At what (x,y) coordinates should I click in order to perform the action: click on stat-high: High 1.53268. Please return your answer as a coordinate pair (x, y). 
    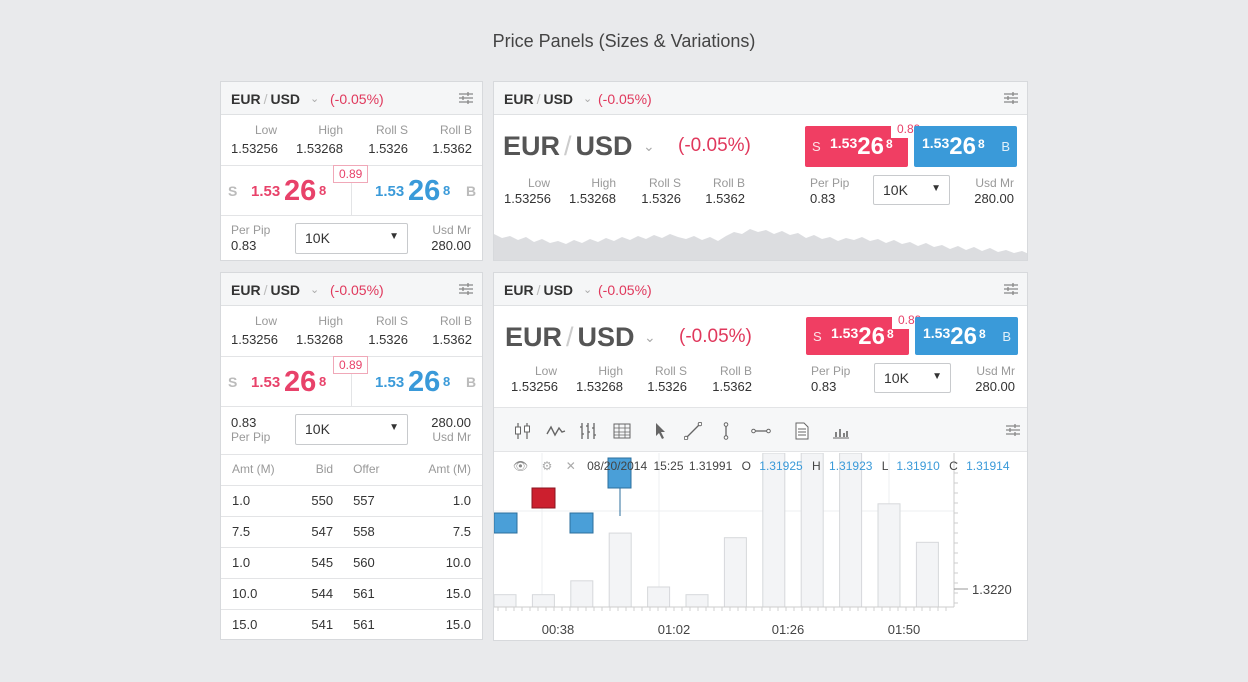
    Looking at the image, I should click on (319, 330).